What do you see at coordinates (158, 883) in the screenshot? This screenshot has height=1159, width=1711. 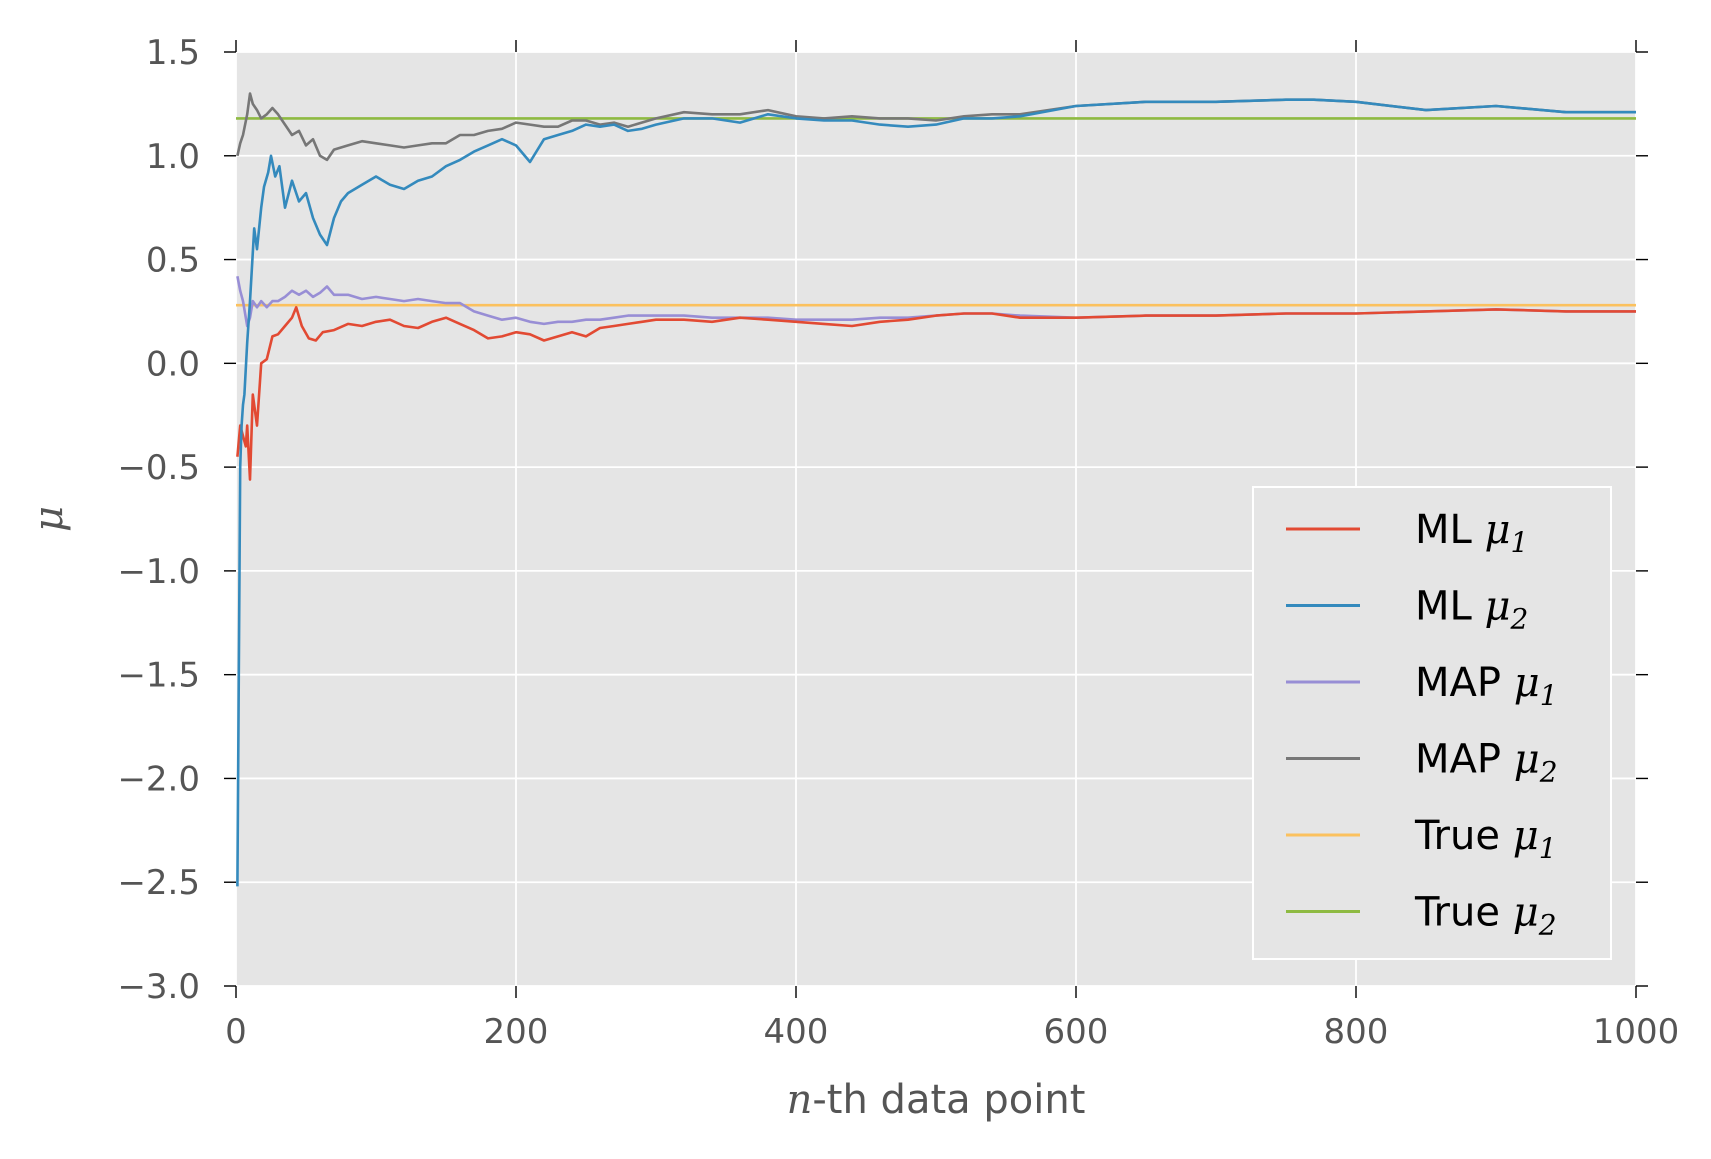 I see `y-tick-label: −2.5` at bounding box center [158, 883].